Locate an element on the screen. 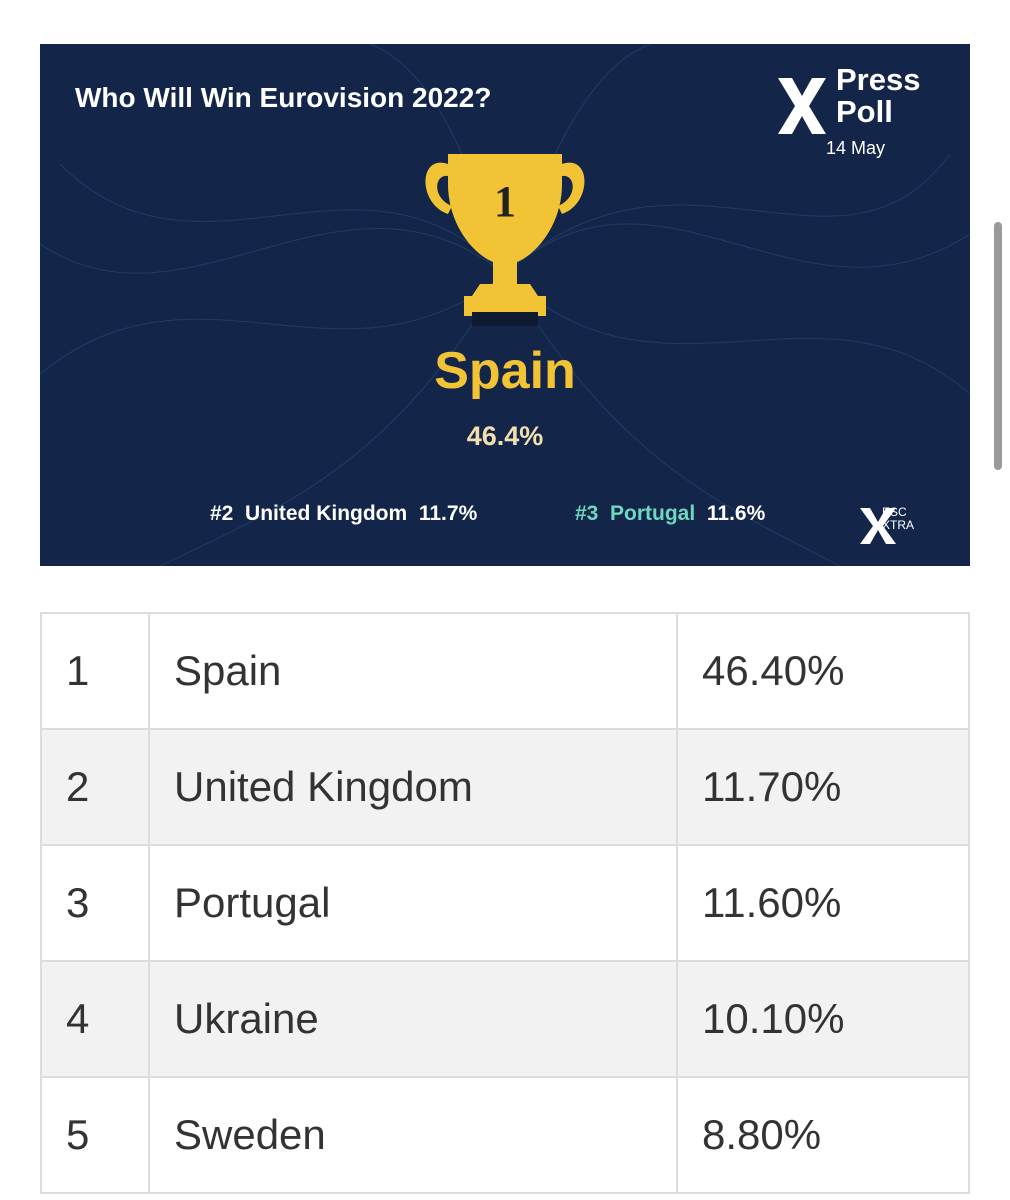 This screenshot has width=1010, height=1200. cell-rank: 2 is located at coordinates (95, 787).